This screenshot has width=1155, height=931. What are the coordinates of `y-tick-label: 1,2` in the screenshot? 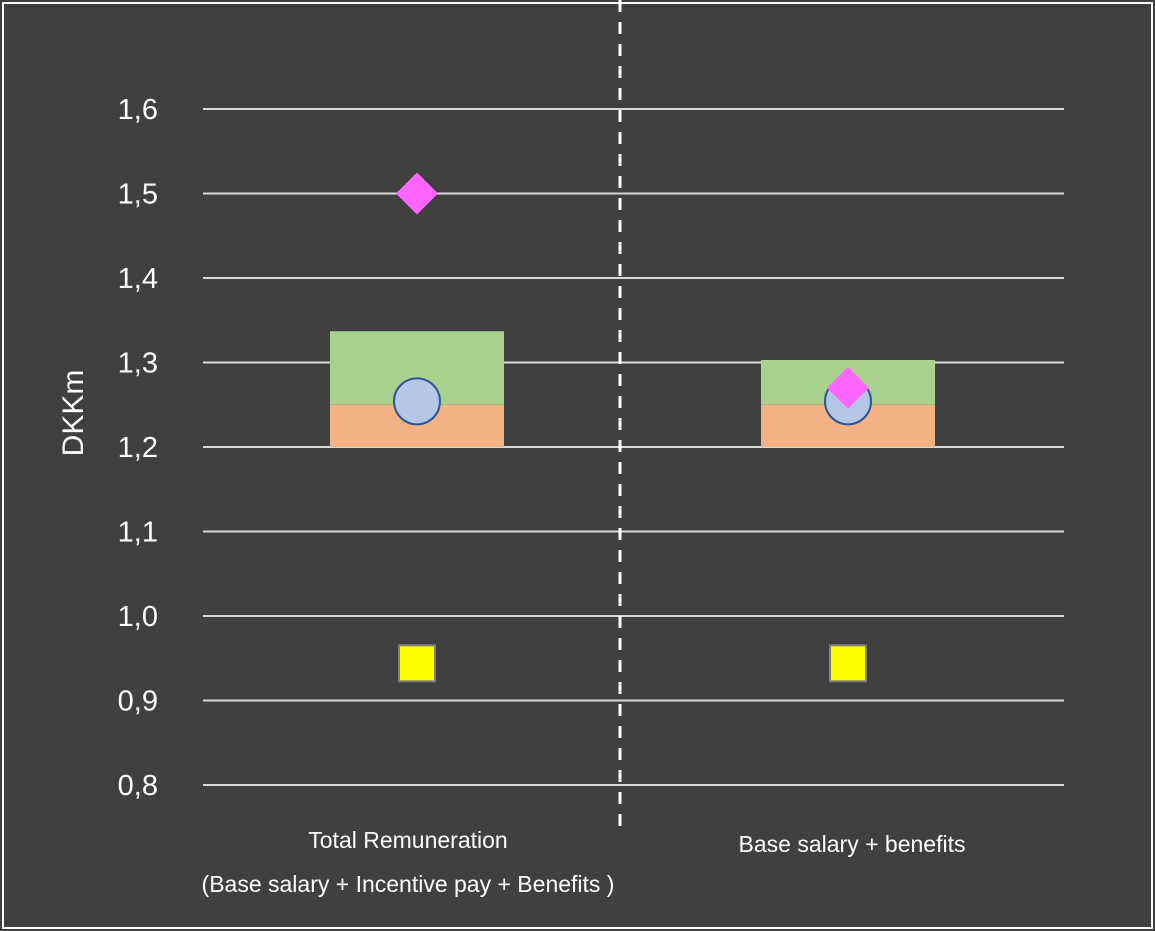 It's located at (138, 448).